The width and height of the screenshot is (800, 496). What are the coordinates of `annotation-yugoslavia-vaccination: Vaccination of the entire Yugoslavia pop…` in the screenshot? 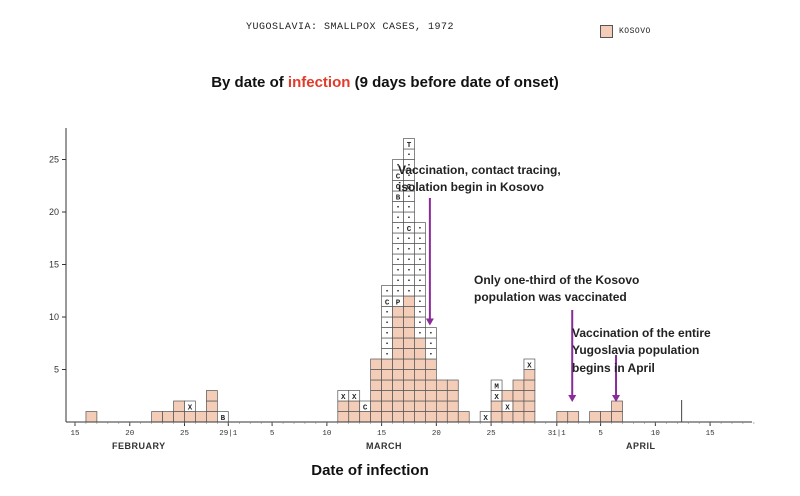 It's located at (672, 351).